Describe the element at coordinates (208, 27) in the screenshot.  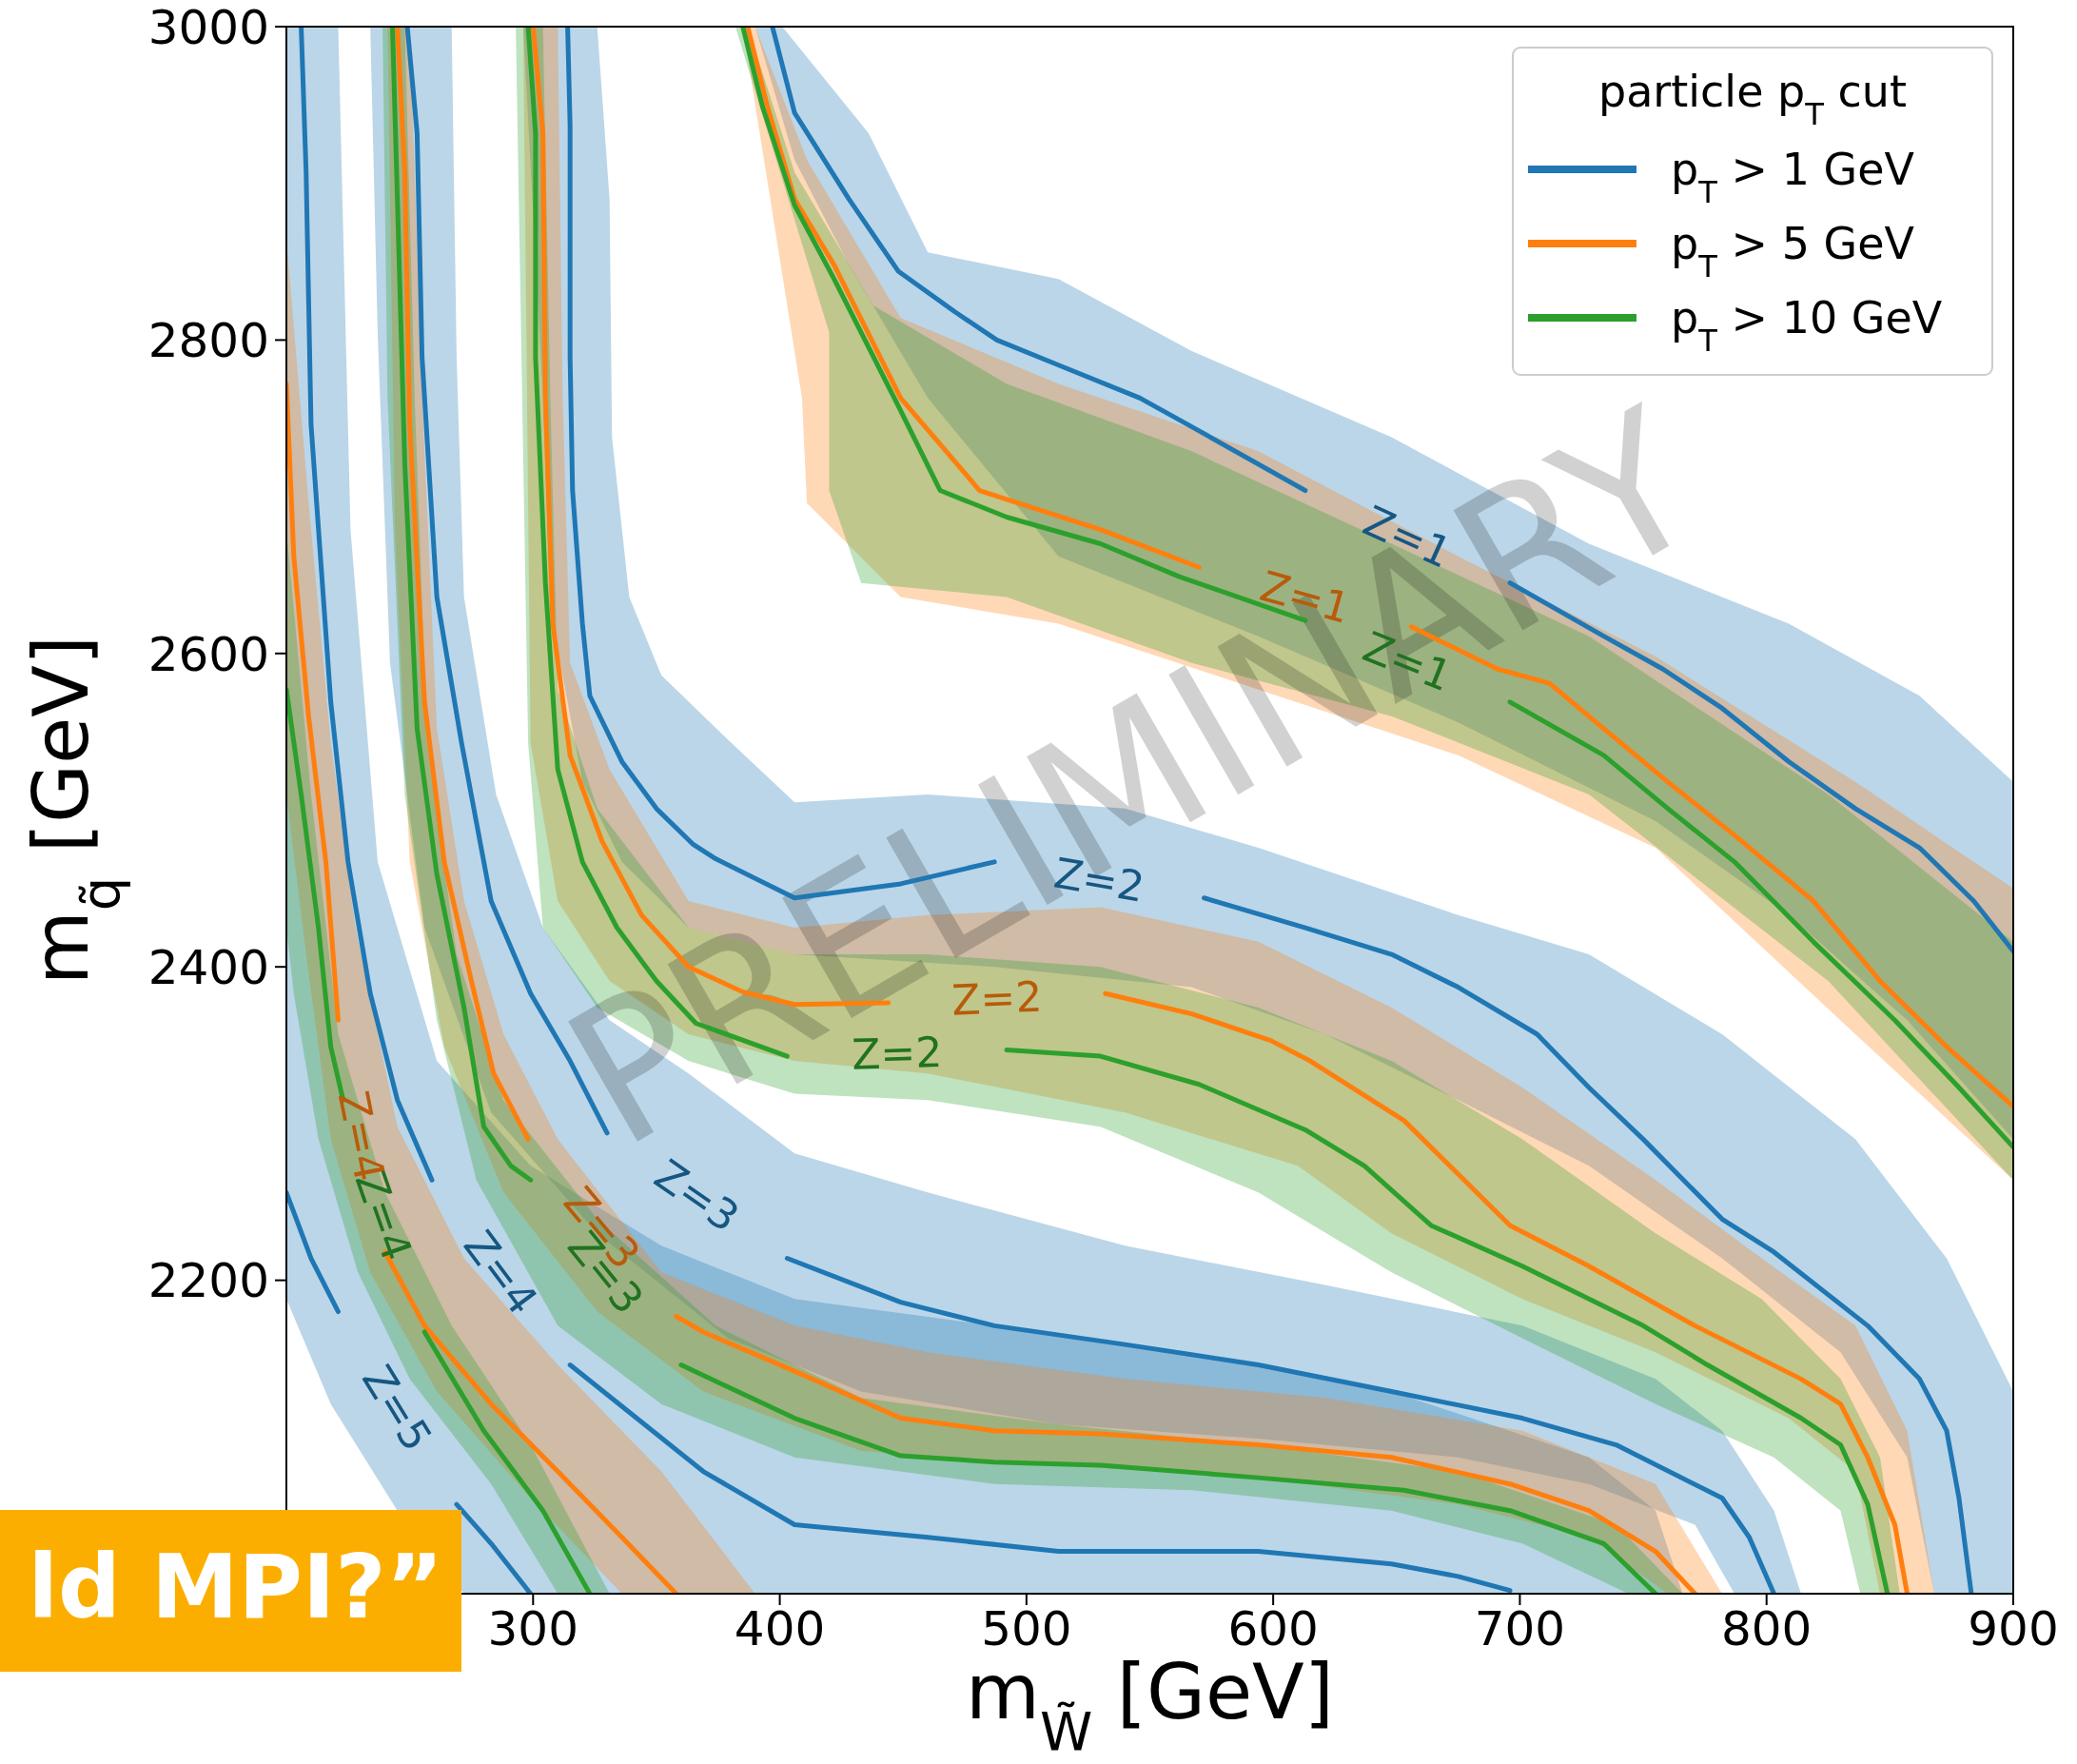
I see `y-tick-label: 3000` at that location.